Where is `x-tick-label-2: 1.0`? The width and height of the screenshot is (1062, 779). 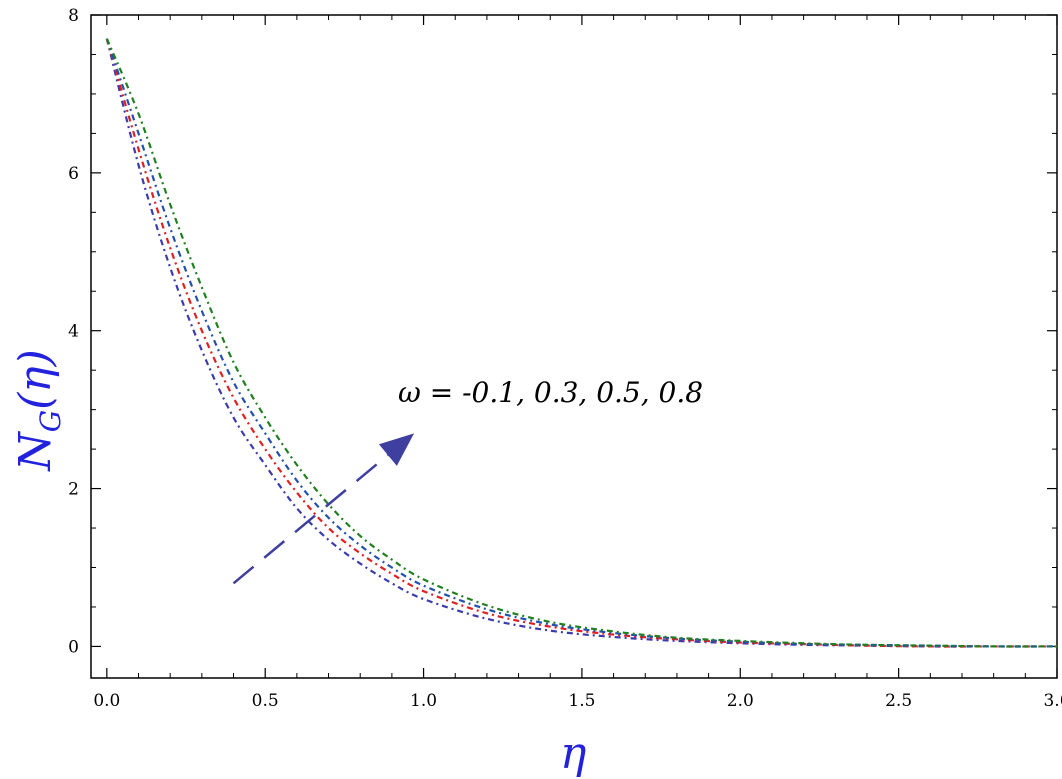 x-tick-label-2: 1.0 is located at coordinates (423, 701).